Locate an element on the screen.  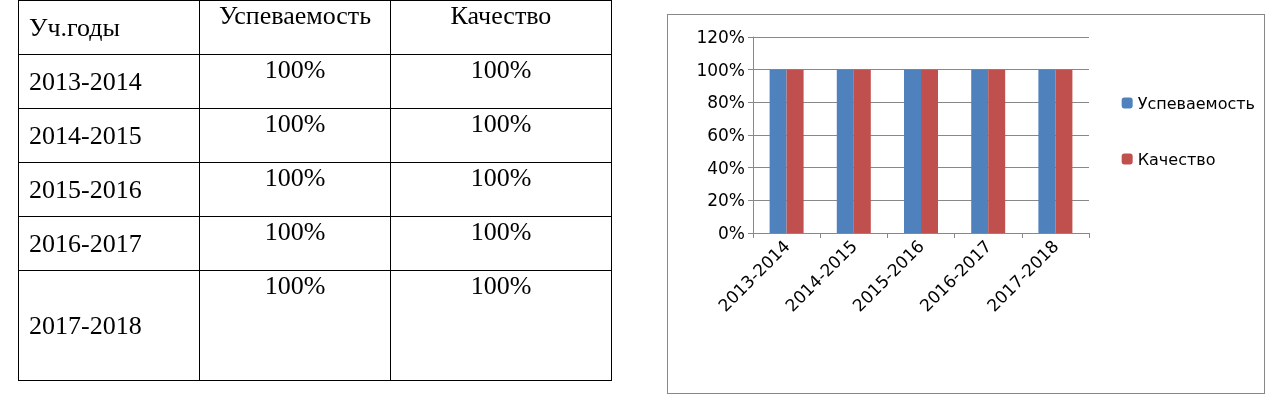
y-tick-label: 80% is located at coordinates (726, 102).